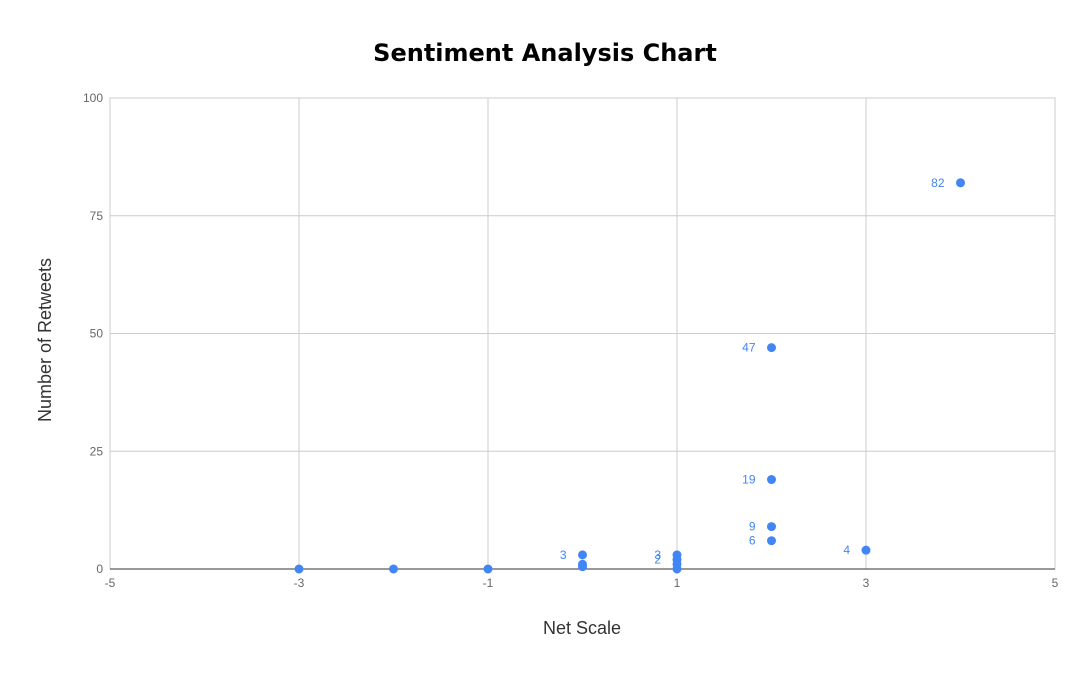 Image resolution: width=1089 pixels, height=673 pixels. I want to click on x-tick-label: -1, so click(488, 583).